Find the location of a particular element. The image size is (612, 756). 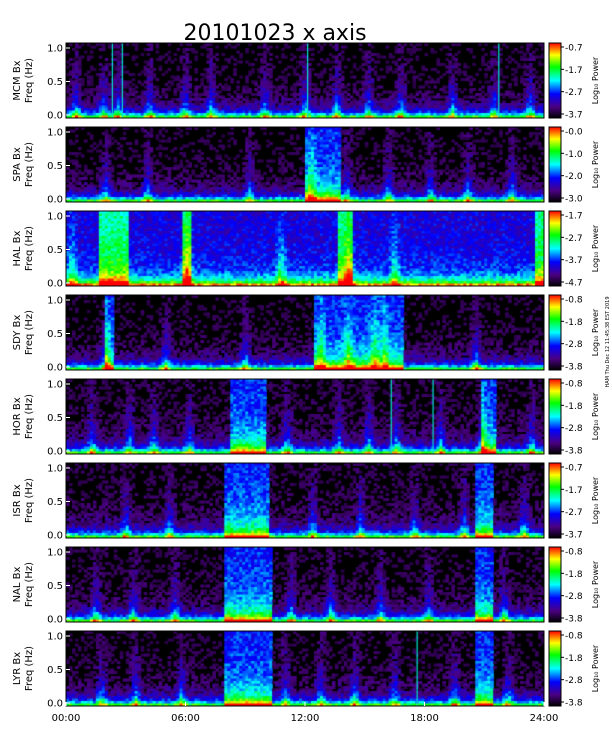

station-label: HAL Bx is located at coordinates (17, 248).